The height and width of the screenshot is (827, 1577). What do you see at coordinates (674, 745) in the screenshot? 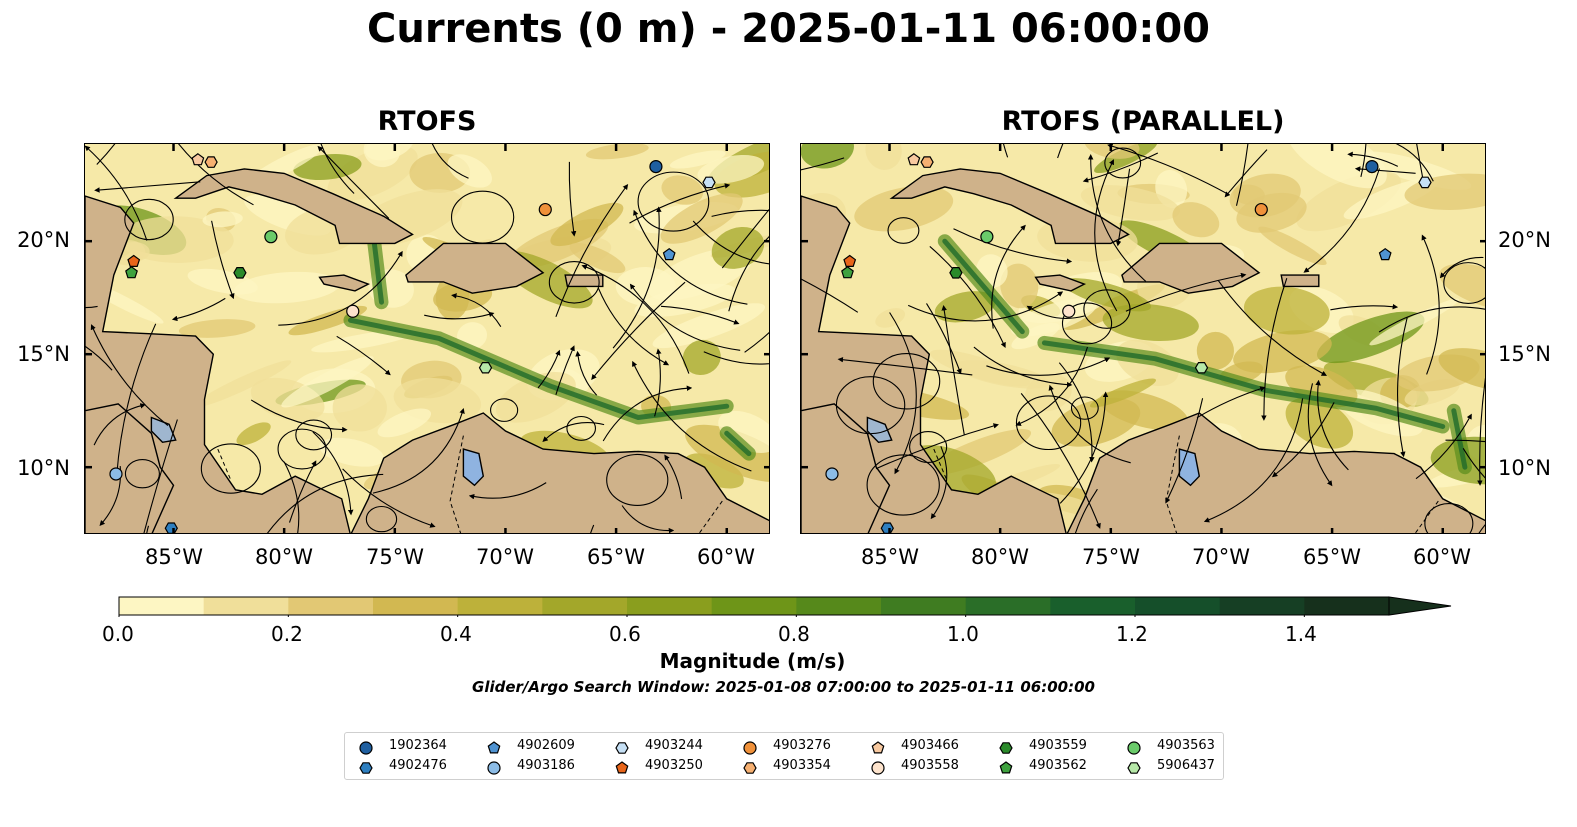
I see `legend-label: 4903244` at bounding box center [674, 745].